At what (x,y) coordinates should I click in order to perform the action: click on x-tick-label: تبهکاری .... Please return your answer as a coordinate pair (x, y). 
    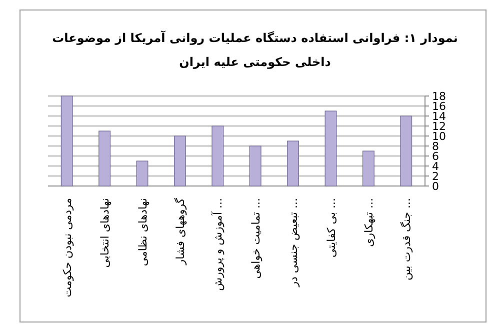
    Looking at the image, I should click on (369, 222).